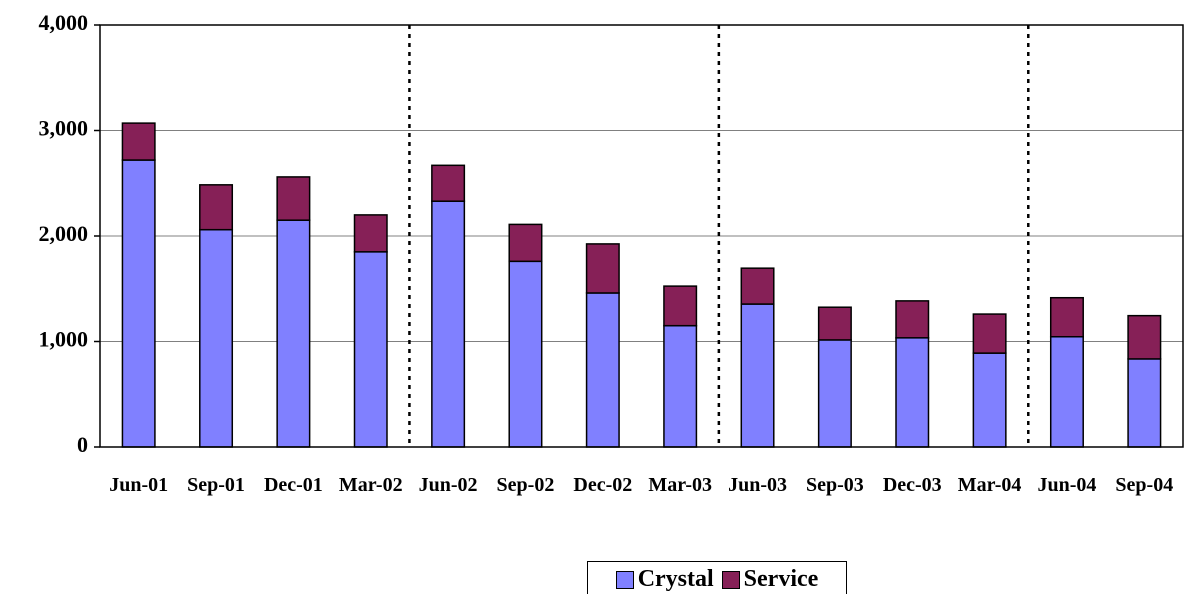  What do you see at coordinates (448, 485) in the screenshot?
I see `x-tick-label: Jun-02` at bounding box center [448, 485].